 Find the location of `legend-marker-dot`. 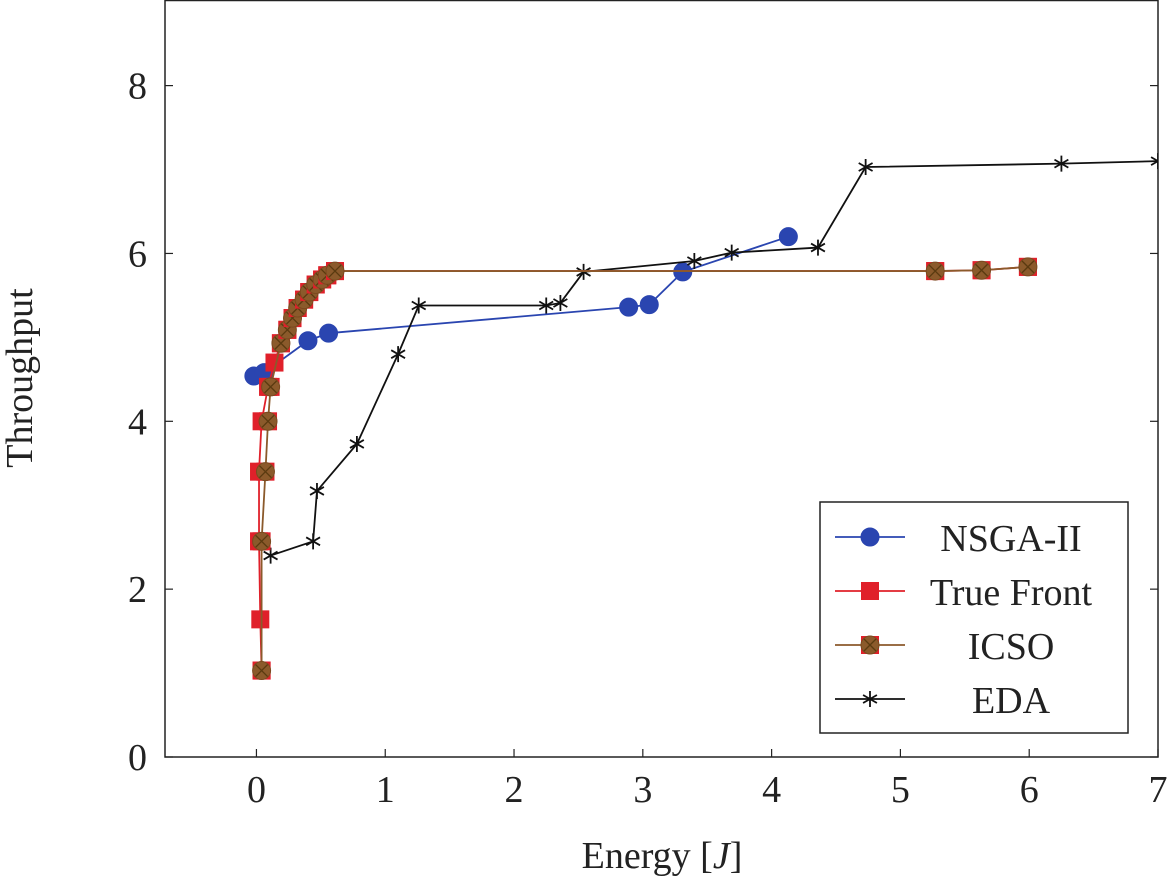

legend-marker-dot is located at coordinates (870, 537).